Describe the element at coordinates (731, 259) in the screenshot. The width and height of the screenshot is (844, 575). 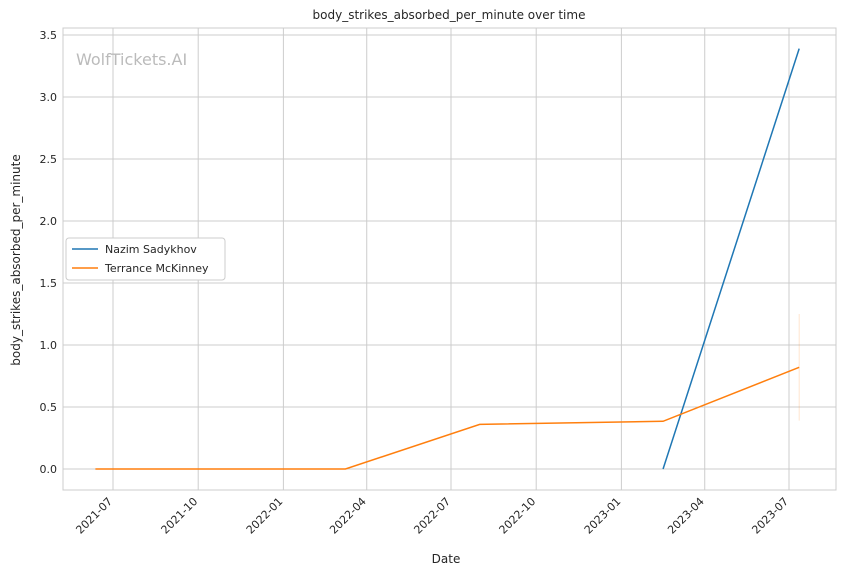
I see `series-line-nazim-sadykhov` at that location.